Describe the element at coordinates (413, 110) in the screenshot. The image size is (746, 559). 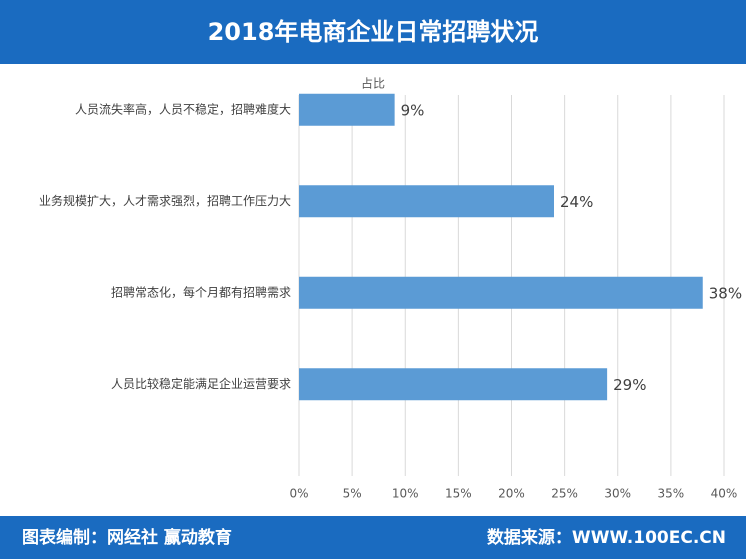
I see `value-label: 9%` at that location.